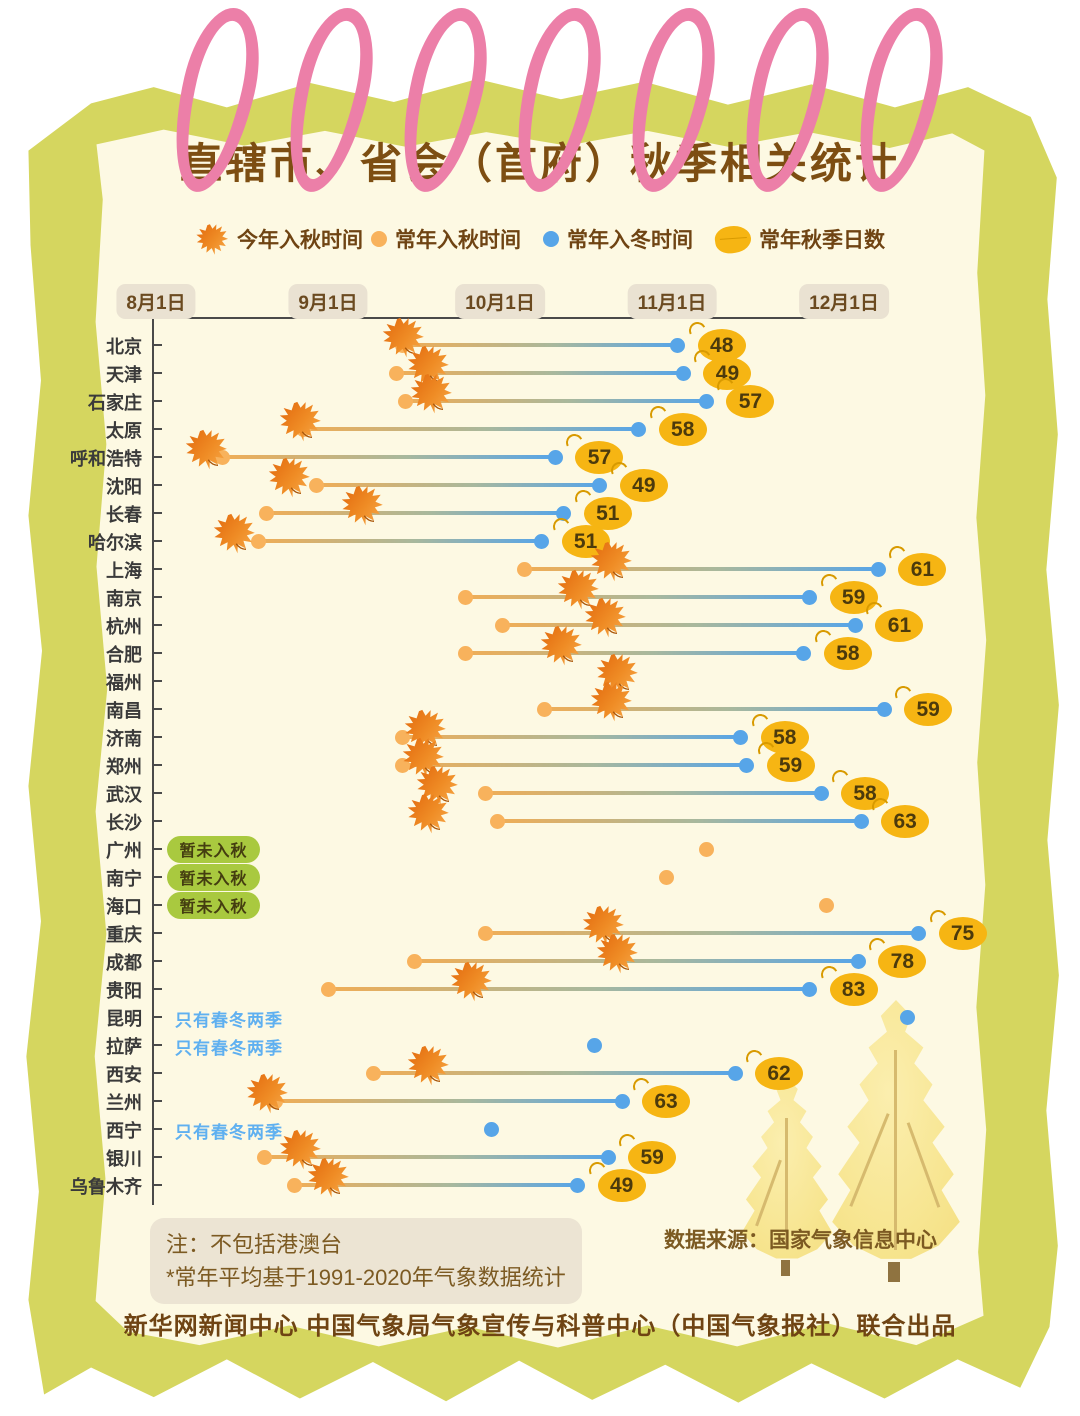  Describe the element at coordinates (551, 239) in the screenshot. I see `blue-dot-icon` at that location.